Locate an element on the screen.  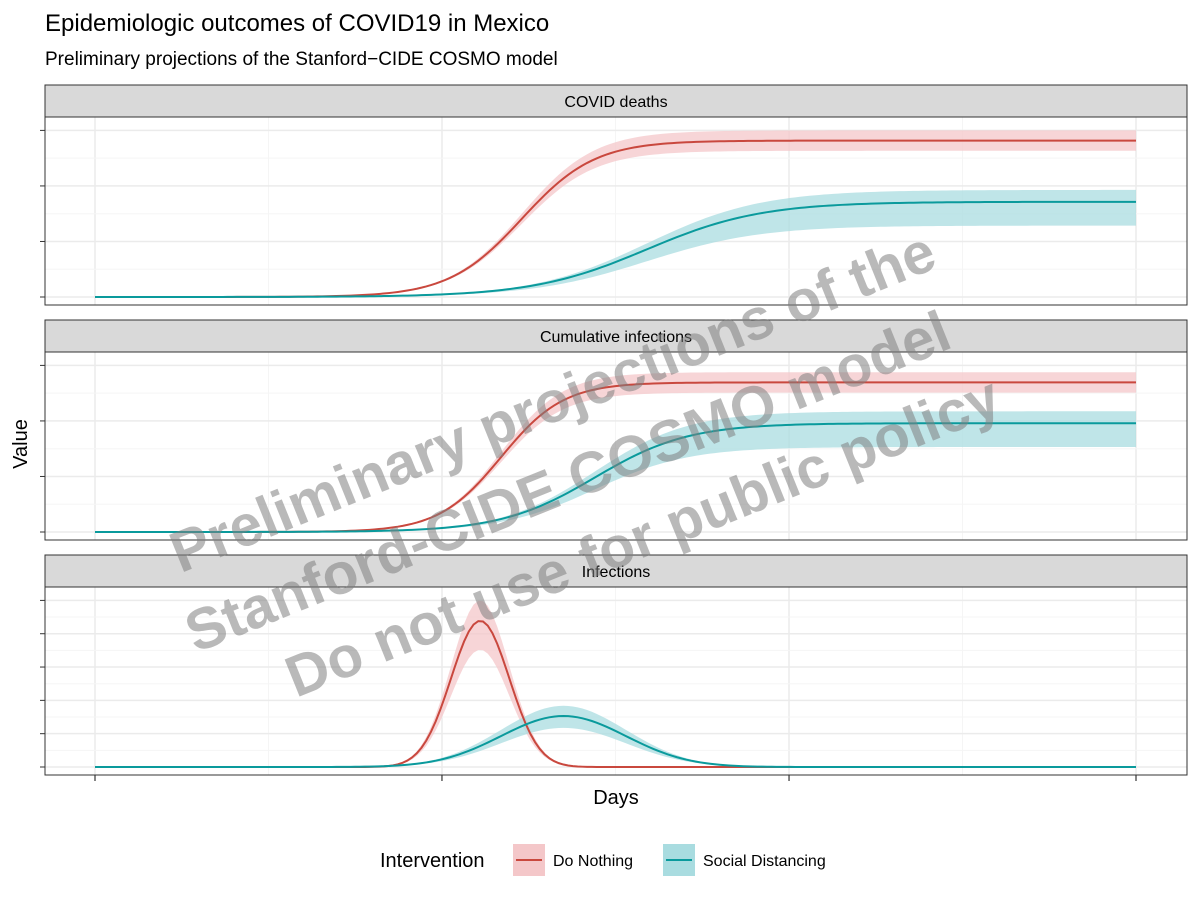
legend-label: Do Nothing is located at coordinates (593, 861).